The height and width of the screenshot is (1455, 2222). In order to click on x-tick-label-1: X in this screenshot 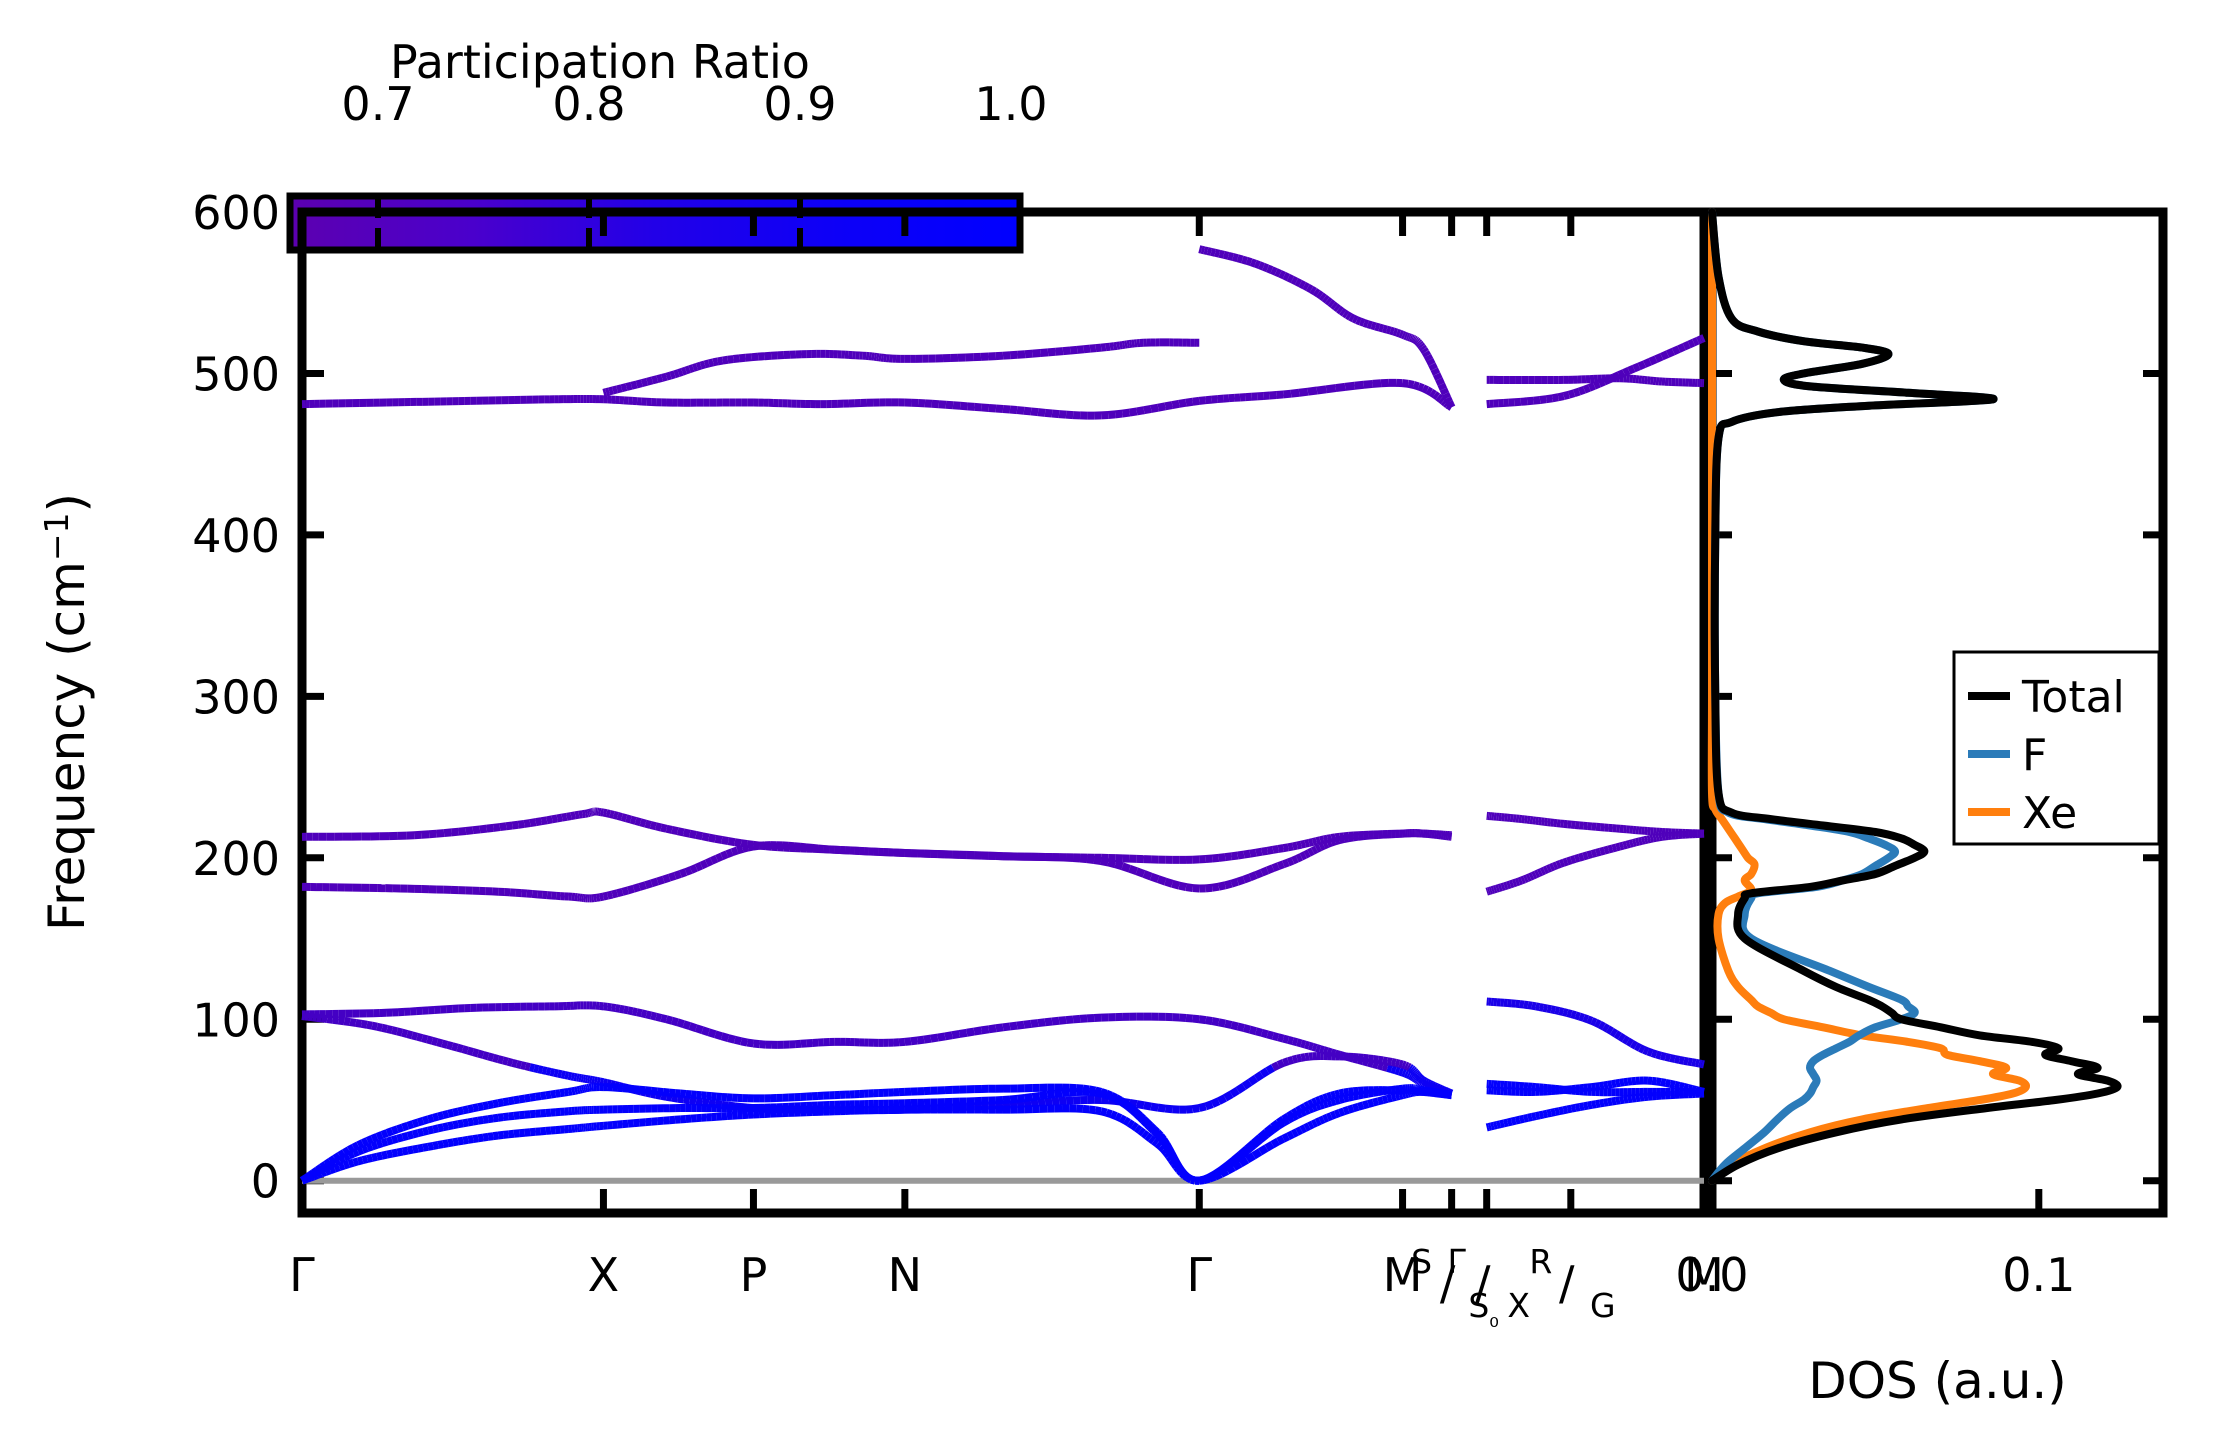, I will do `click(604, 1275)`.